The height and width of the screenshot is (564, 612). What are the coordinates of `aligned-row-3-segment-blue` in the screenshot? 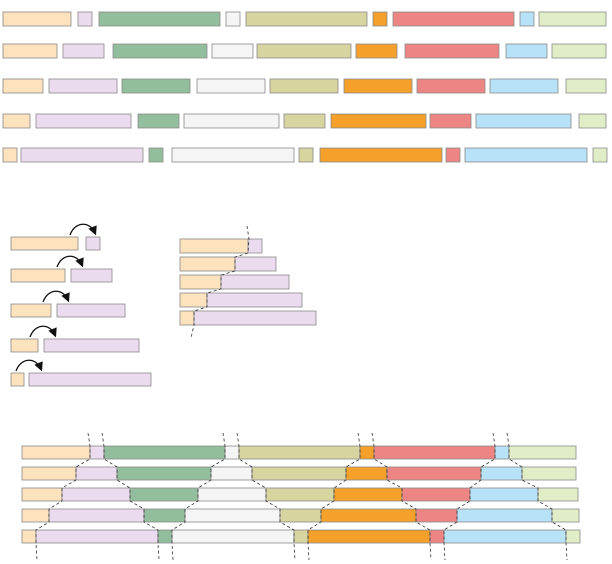 It's located at (504, 494).